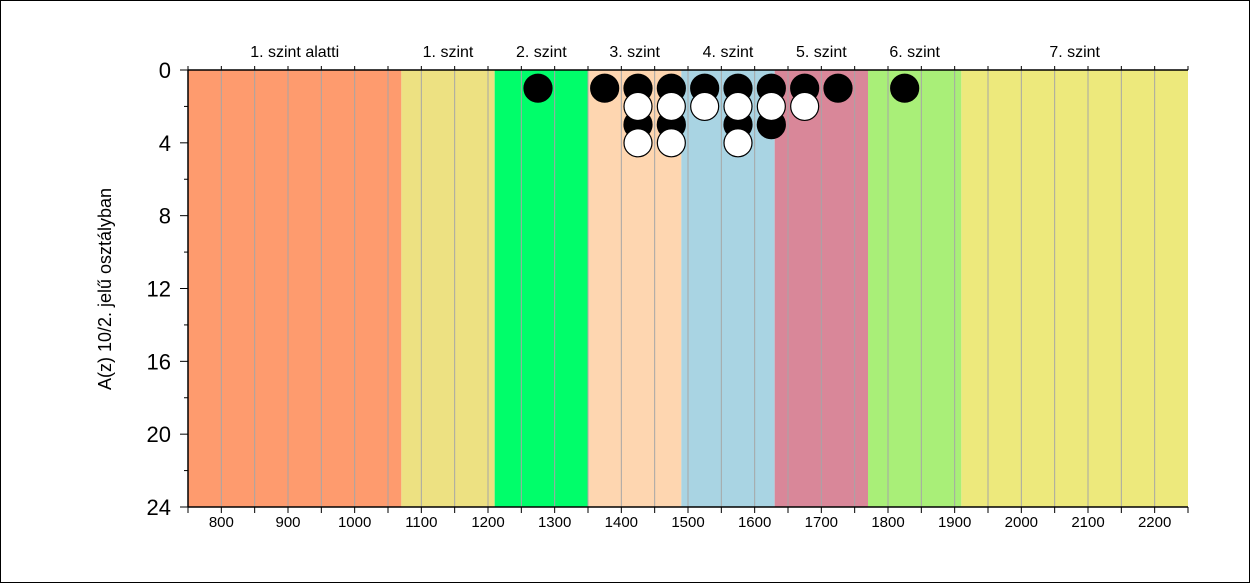 This screenshot has width=1250, height=583. I want to click on band-label-7: 6. szint, so click(914, 52).